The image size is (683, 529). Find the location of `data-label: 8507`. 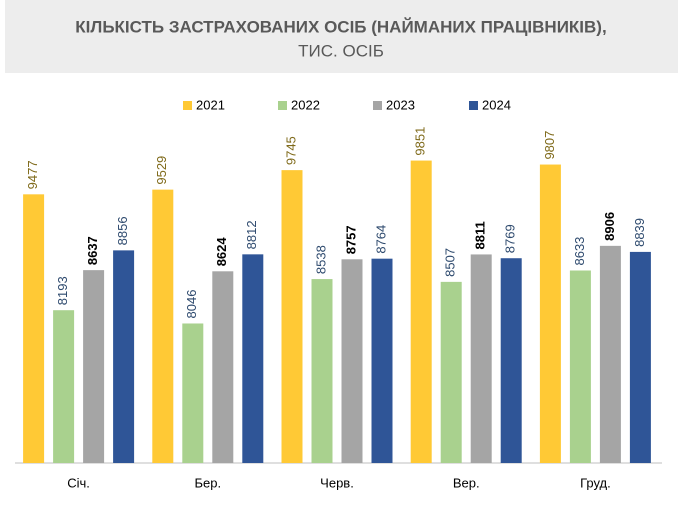

data-label: 8507 is located at coordinates (450, 262).